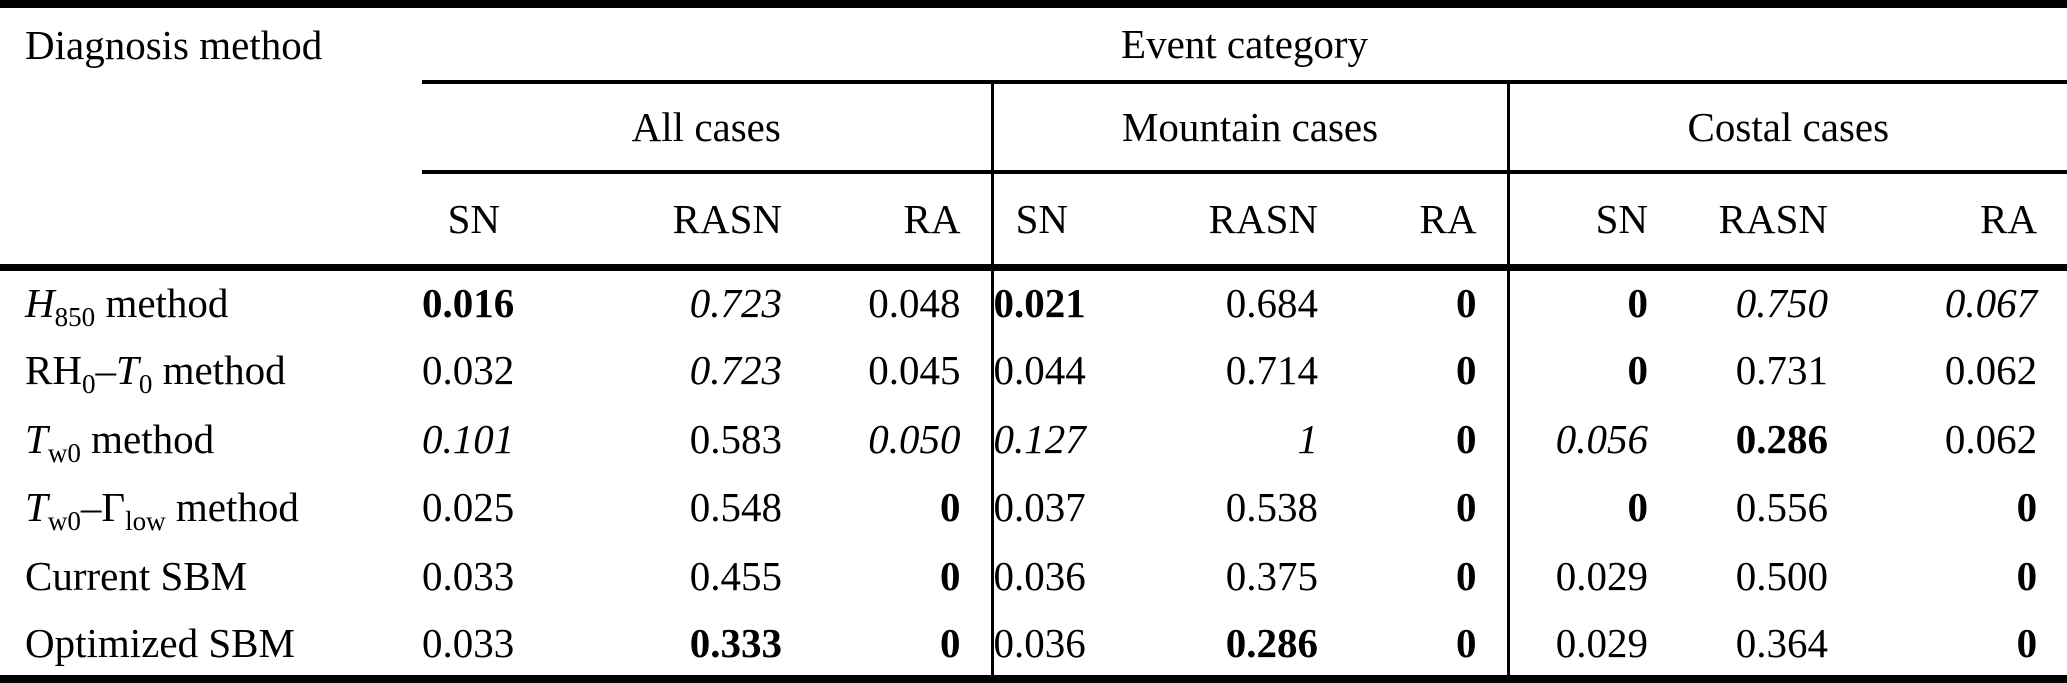  I want to click on header-row-top: Diagnosis method Event category, so click(1033, 44).